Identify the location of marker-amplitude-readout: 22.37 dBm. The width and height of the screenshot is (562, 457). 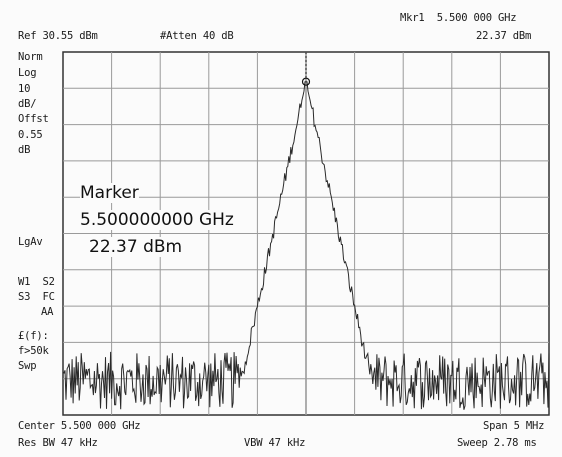
(504, 36).